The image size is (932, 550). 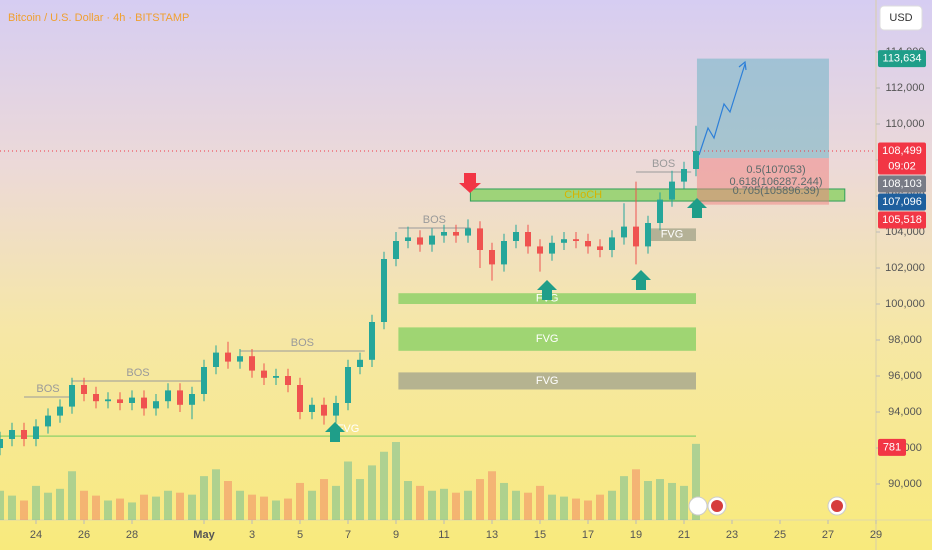 I want to click on x-tick-label: 24, so click(x=36, y=535).